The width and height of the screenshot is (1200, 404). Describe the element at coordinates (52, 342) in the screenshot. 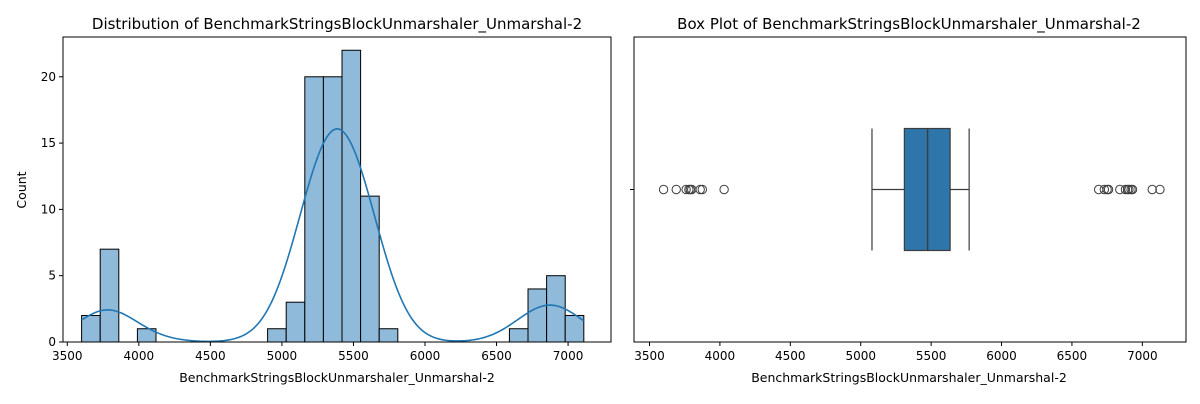

I see `y-tick-label: 0` at that location.